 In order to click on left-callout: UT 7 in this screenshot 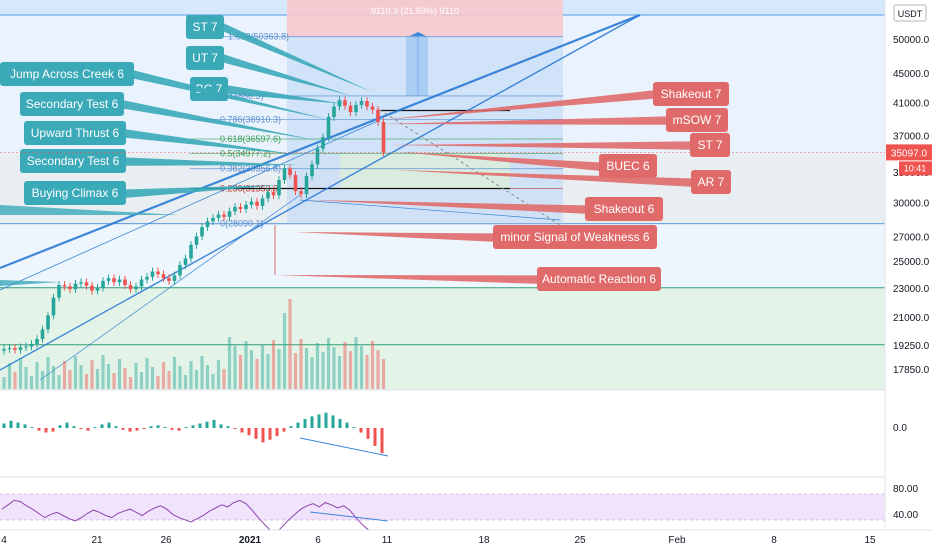, I will do `click(269, 71)`.